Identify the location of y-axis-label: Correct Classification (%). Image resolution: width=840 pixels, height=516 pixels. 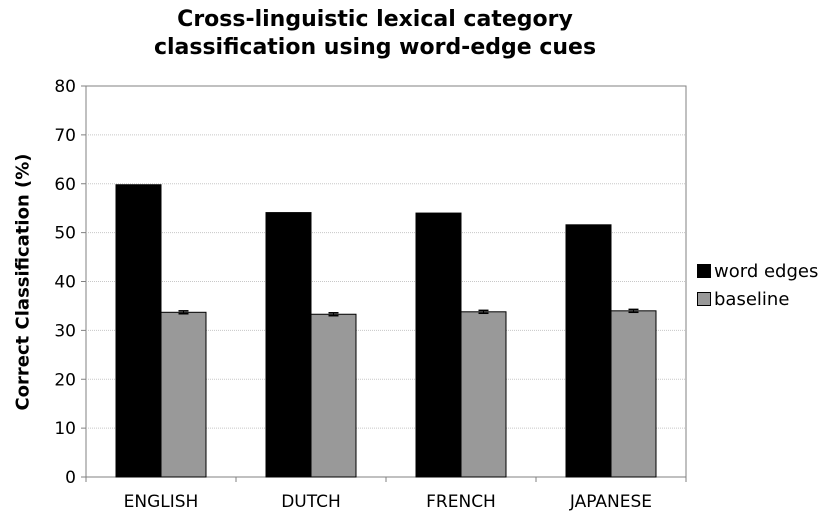
(23, 282).